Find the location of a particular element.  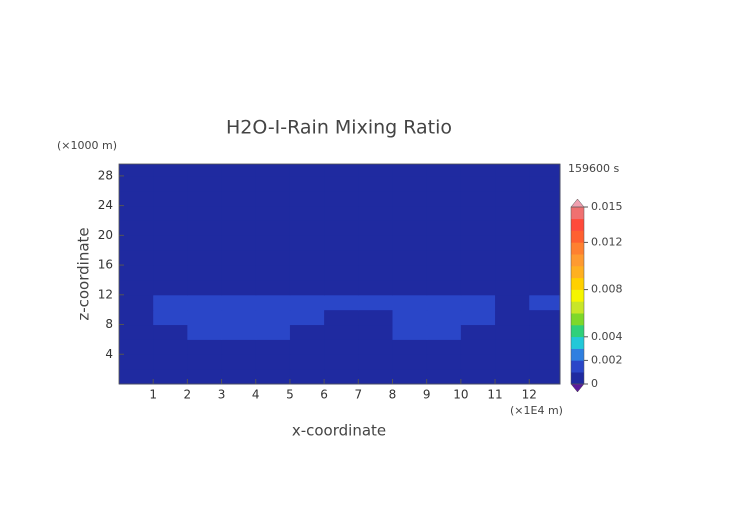

x-tick-label: 7 is located at coordinates (358, 395).